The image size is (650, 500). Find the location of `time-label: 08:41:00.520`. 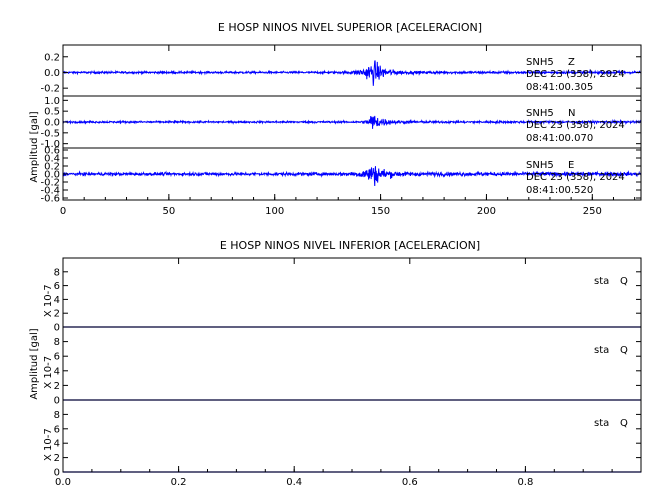

time-label: 08:41:00.520 is located at coordinates (559, 190).